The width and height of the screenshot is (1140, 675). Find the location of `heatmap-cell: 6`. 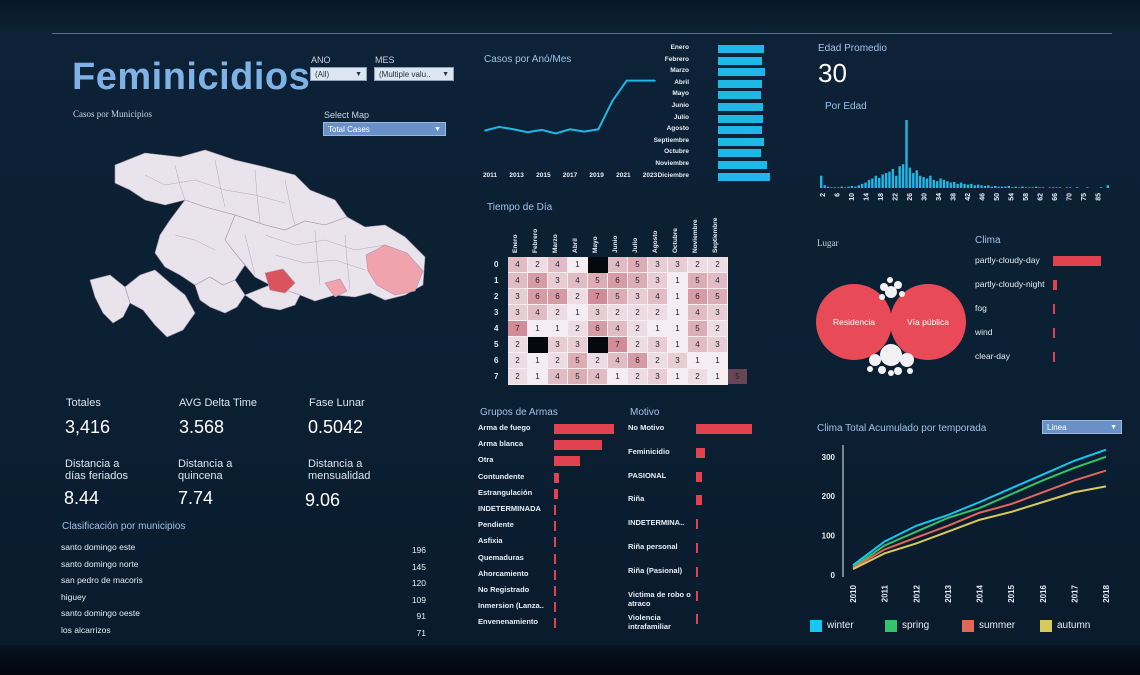

heatmap-cell: 6 is located at coordinates (557, 296).